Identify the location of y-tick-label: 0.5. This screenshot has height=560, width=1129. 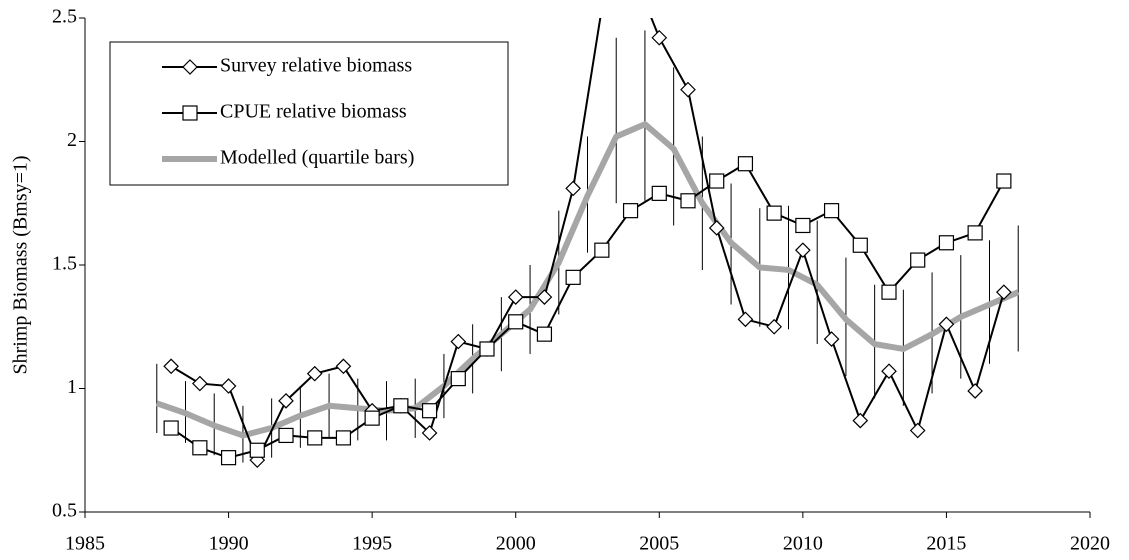
(64, 511).